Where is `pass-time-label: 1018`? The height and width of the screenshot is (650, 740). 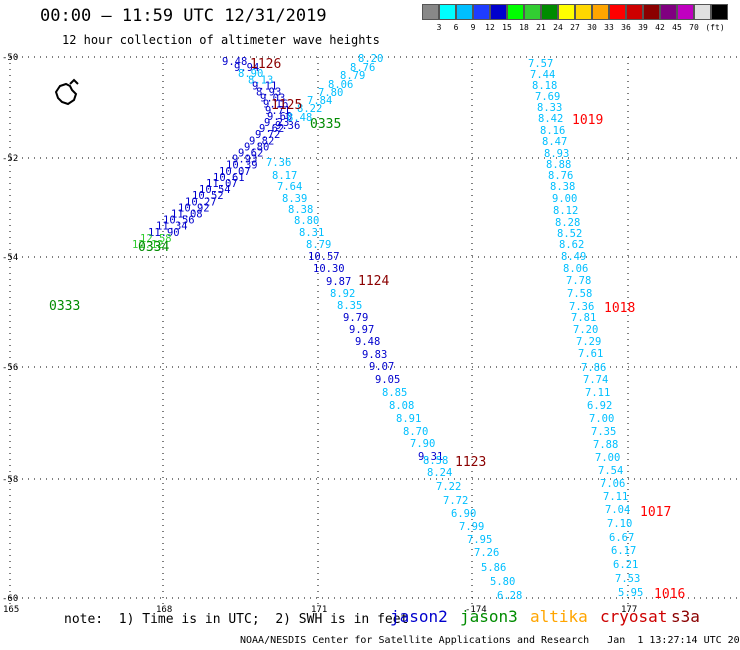 pass-time-label: 1018 is located at coordinates (619, 308).